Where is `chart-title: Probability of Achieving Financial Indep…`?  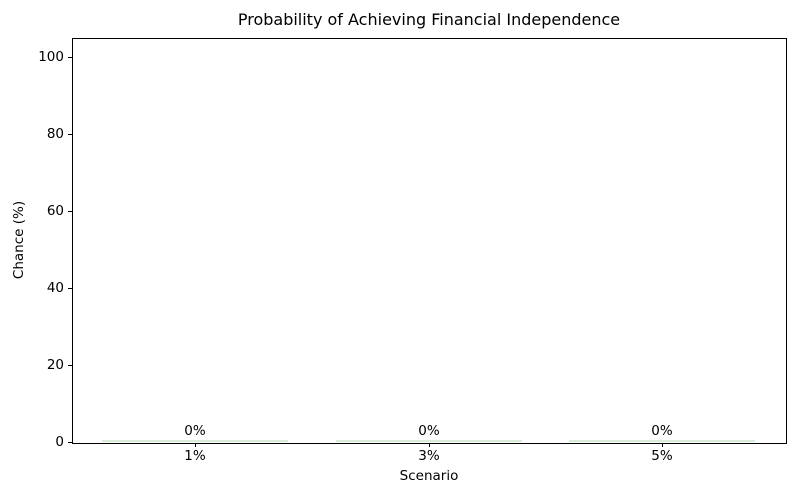
chart-title: Probability of Achieving Financial Indep… is located at coordinates (429, 19).